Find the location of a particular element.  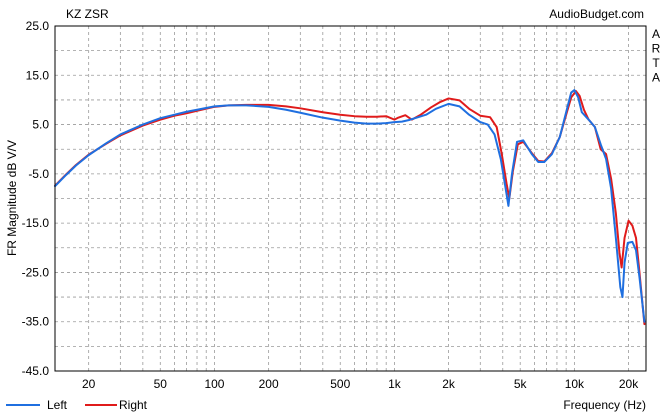

watermark: AudioBudget.com is located at coordinates (596, 14).